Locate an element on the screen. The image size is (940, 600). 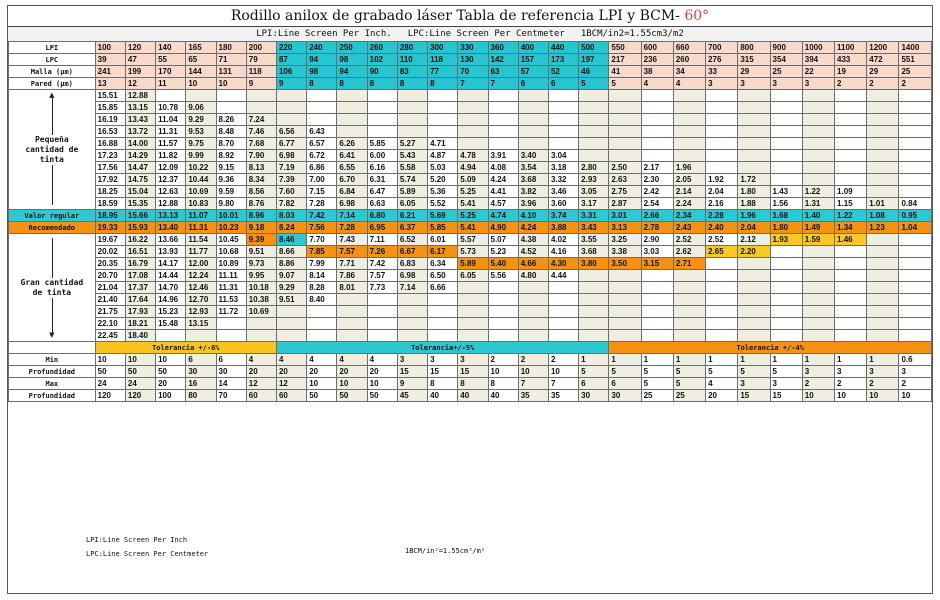
value-cell: 5.85 is located at coordinates (382, 143).